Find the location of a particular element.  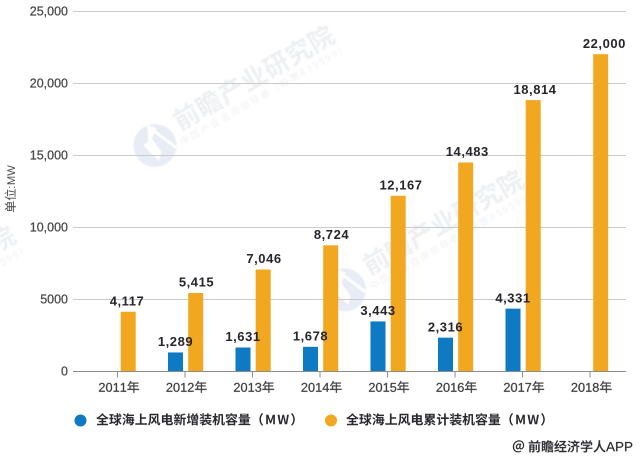

svg-text: 15,000 is located at coordinates (49, 155).